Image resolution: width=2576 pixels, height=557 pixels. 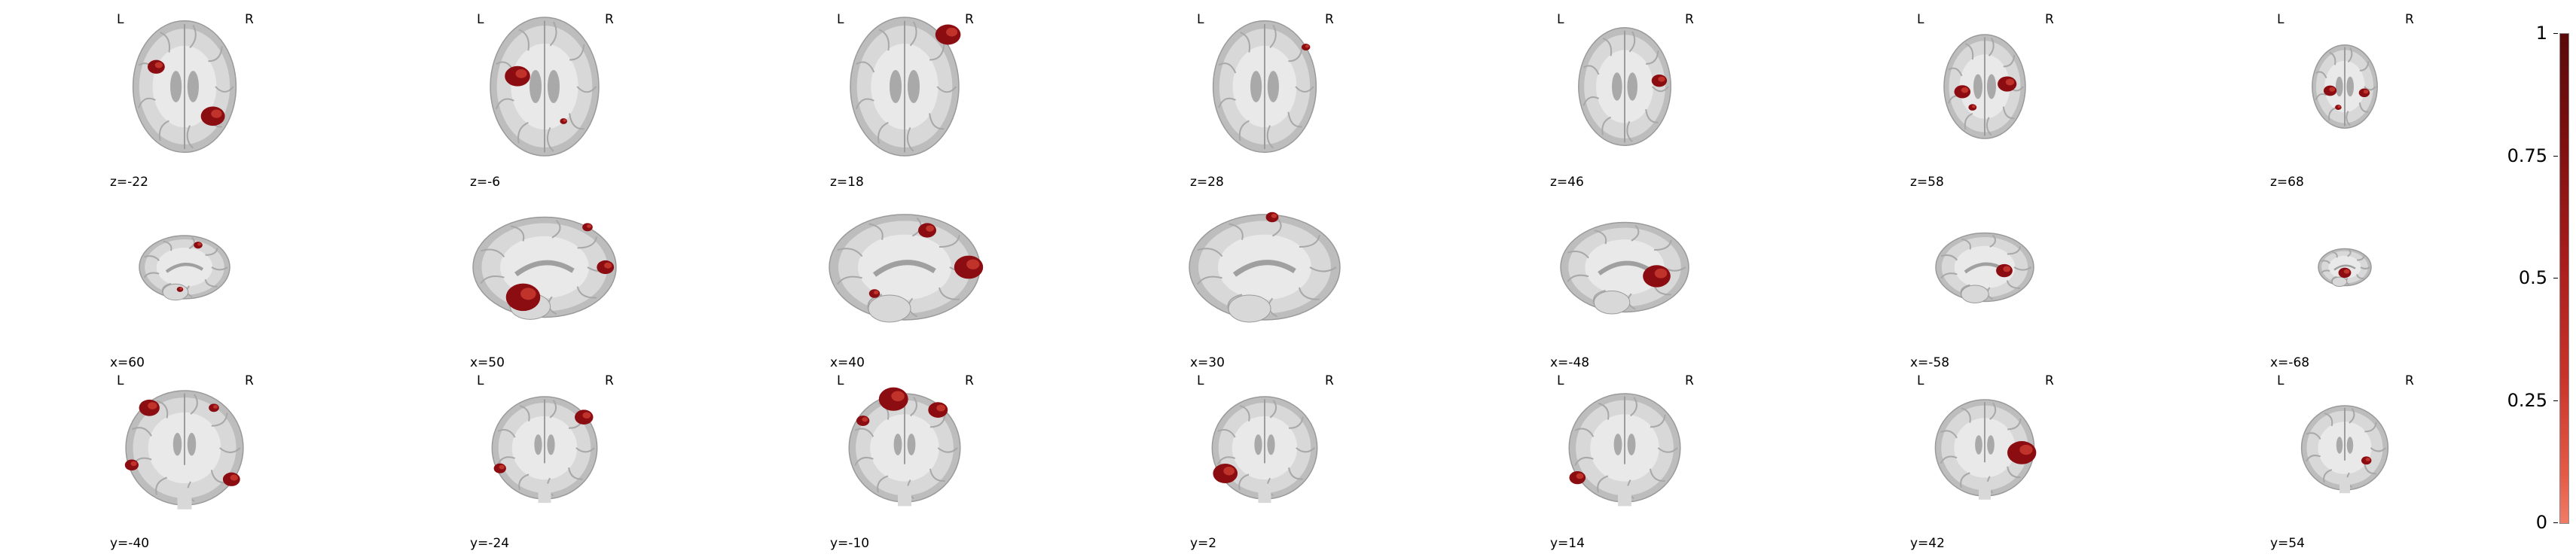 I want to click on slice-coordinate-label: x=40, so click(x=848, y=362).